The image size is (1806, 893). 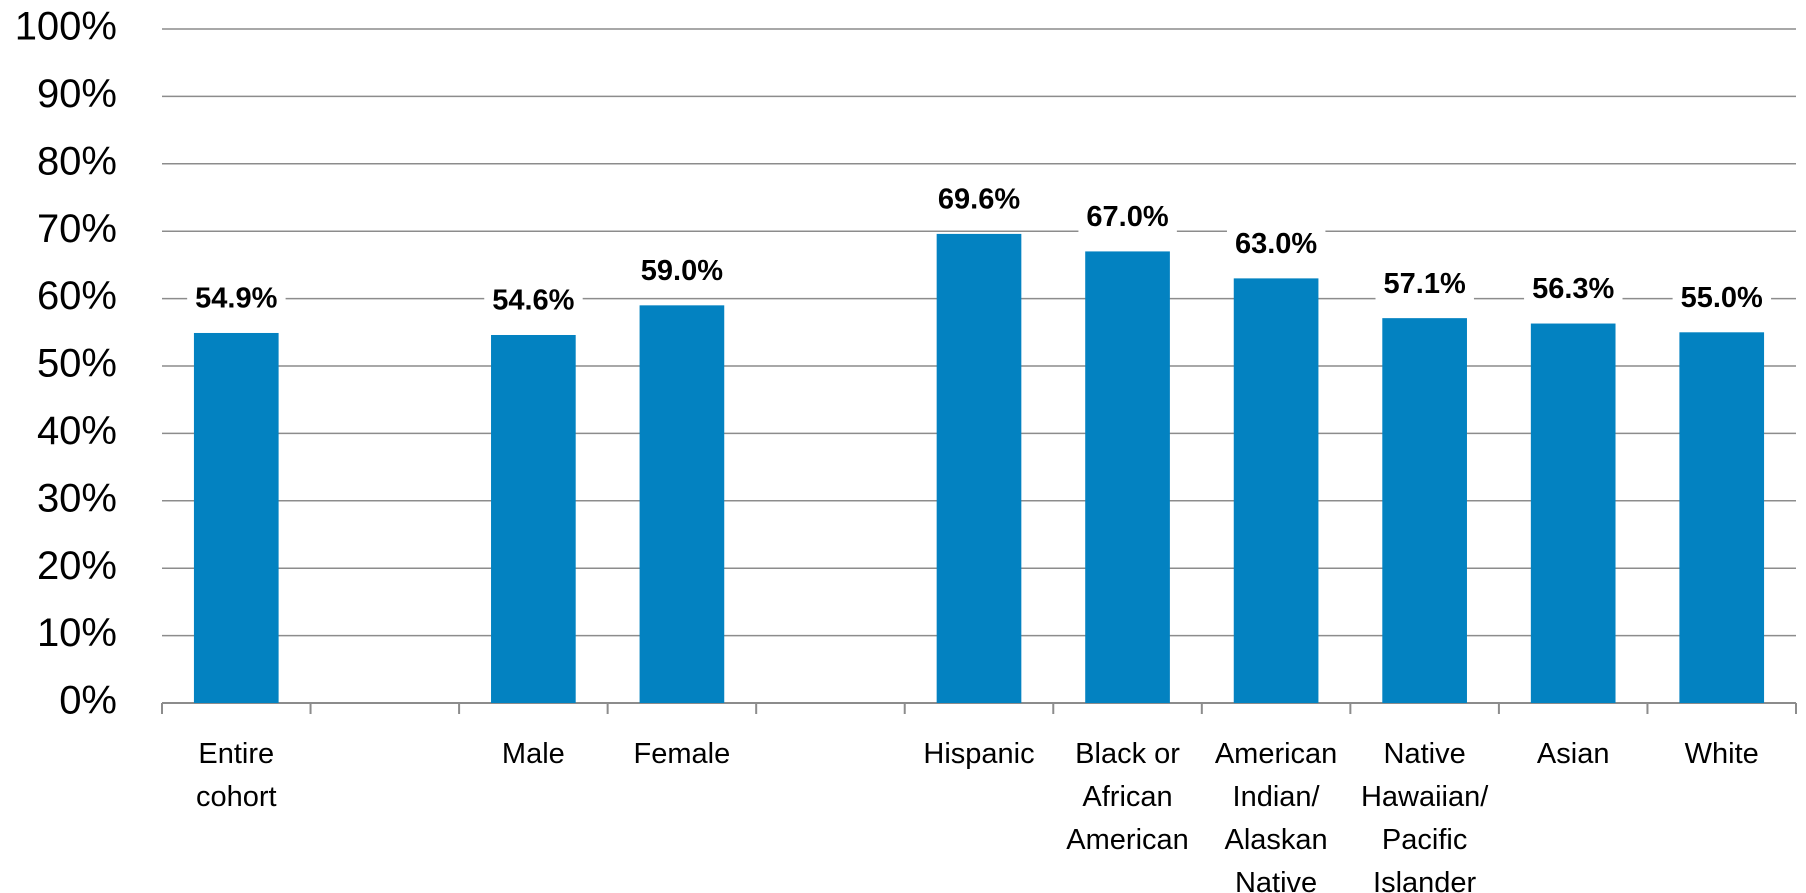 What do you see at coordinates (1722, 754) in the screenshot?
I see `x-tick-label: White` at bounding box center [1722, 754].